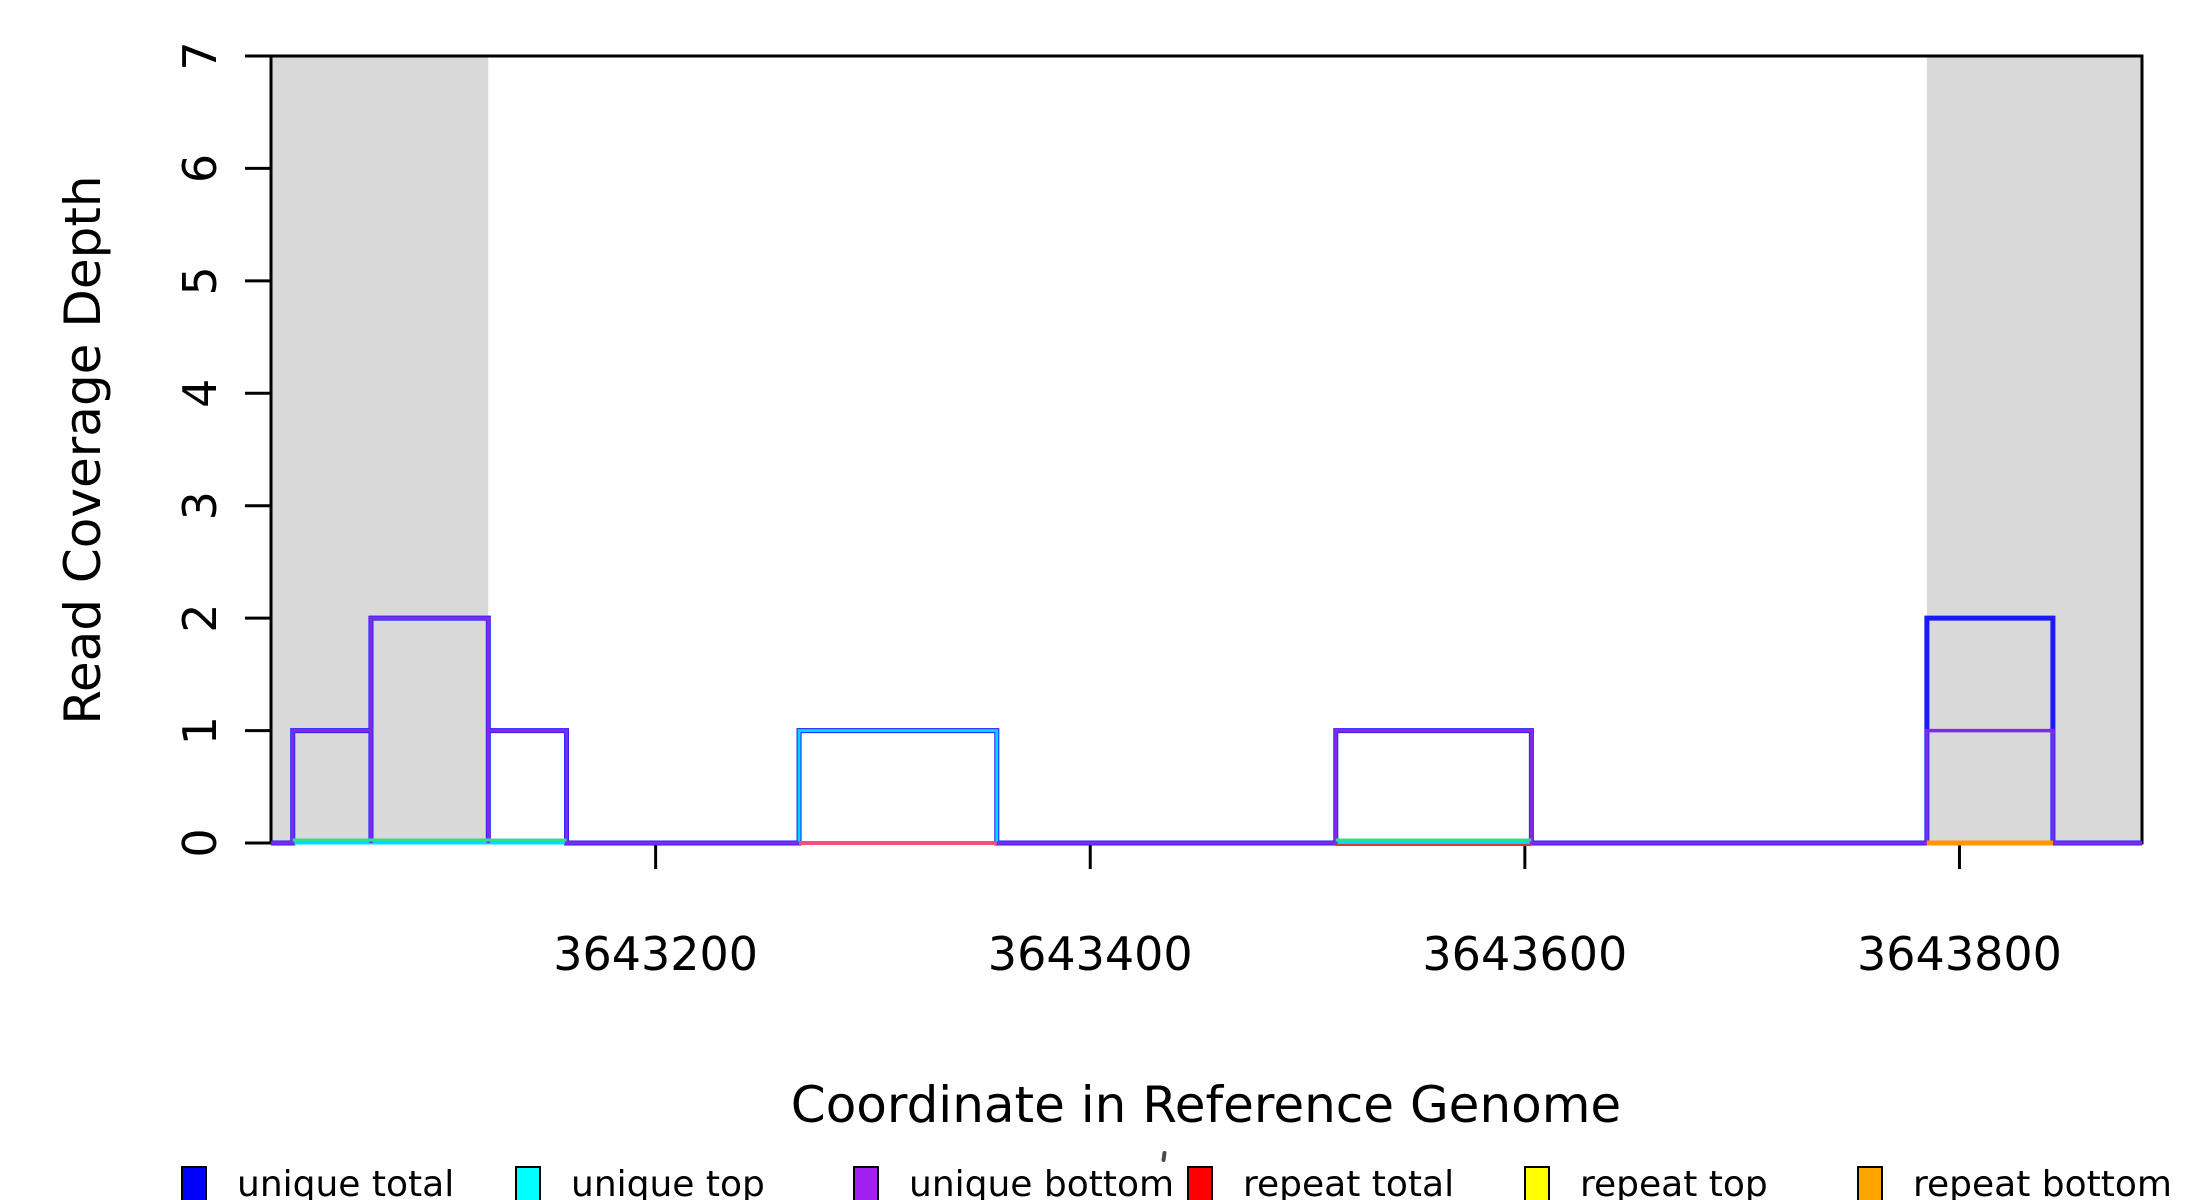 This screenshot has width=2200, height=1200. I want to click on x-tick-label: 3643400, so click(1090, 954).